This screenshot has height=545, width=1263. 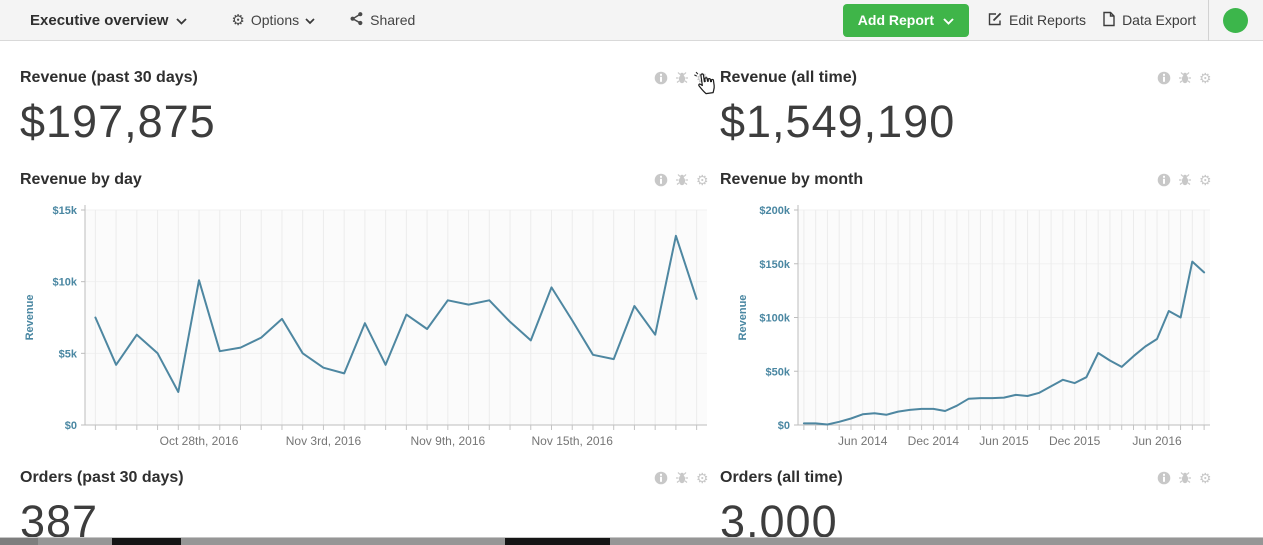 I want to click on edit-pencil-icon, so click(x=995, y=20).